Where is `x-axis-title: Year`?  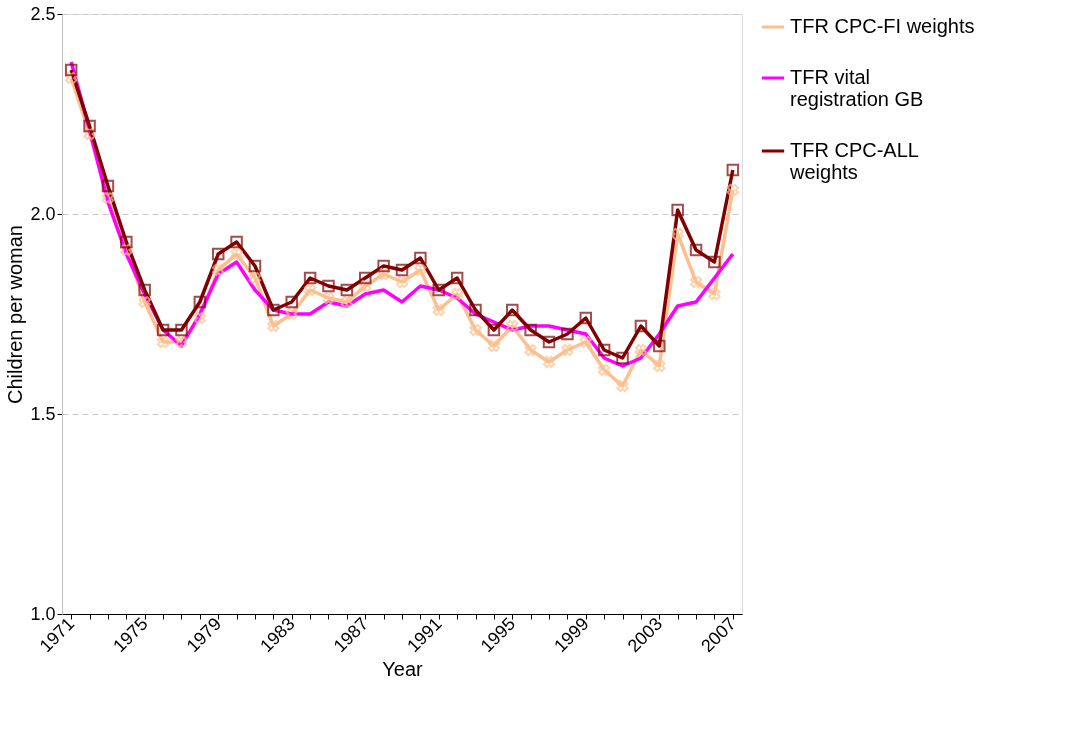 x-axis-title: Year is located at coordinates (403, 669).